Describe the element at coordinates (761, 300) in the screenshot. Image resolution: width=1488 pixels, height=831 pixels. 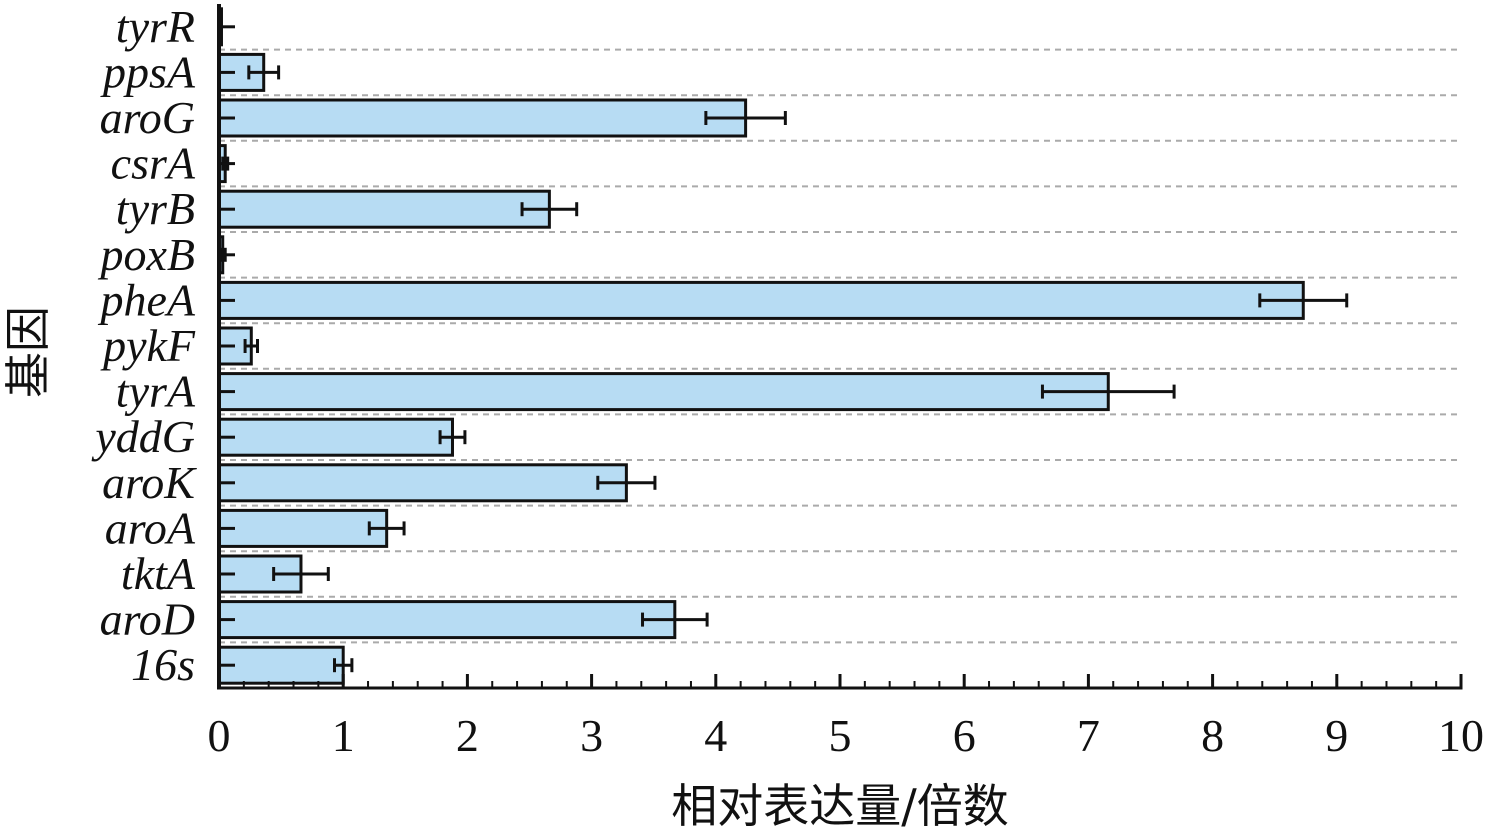
I see `bar-pheA` at that location.